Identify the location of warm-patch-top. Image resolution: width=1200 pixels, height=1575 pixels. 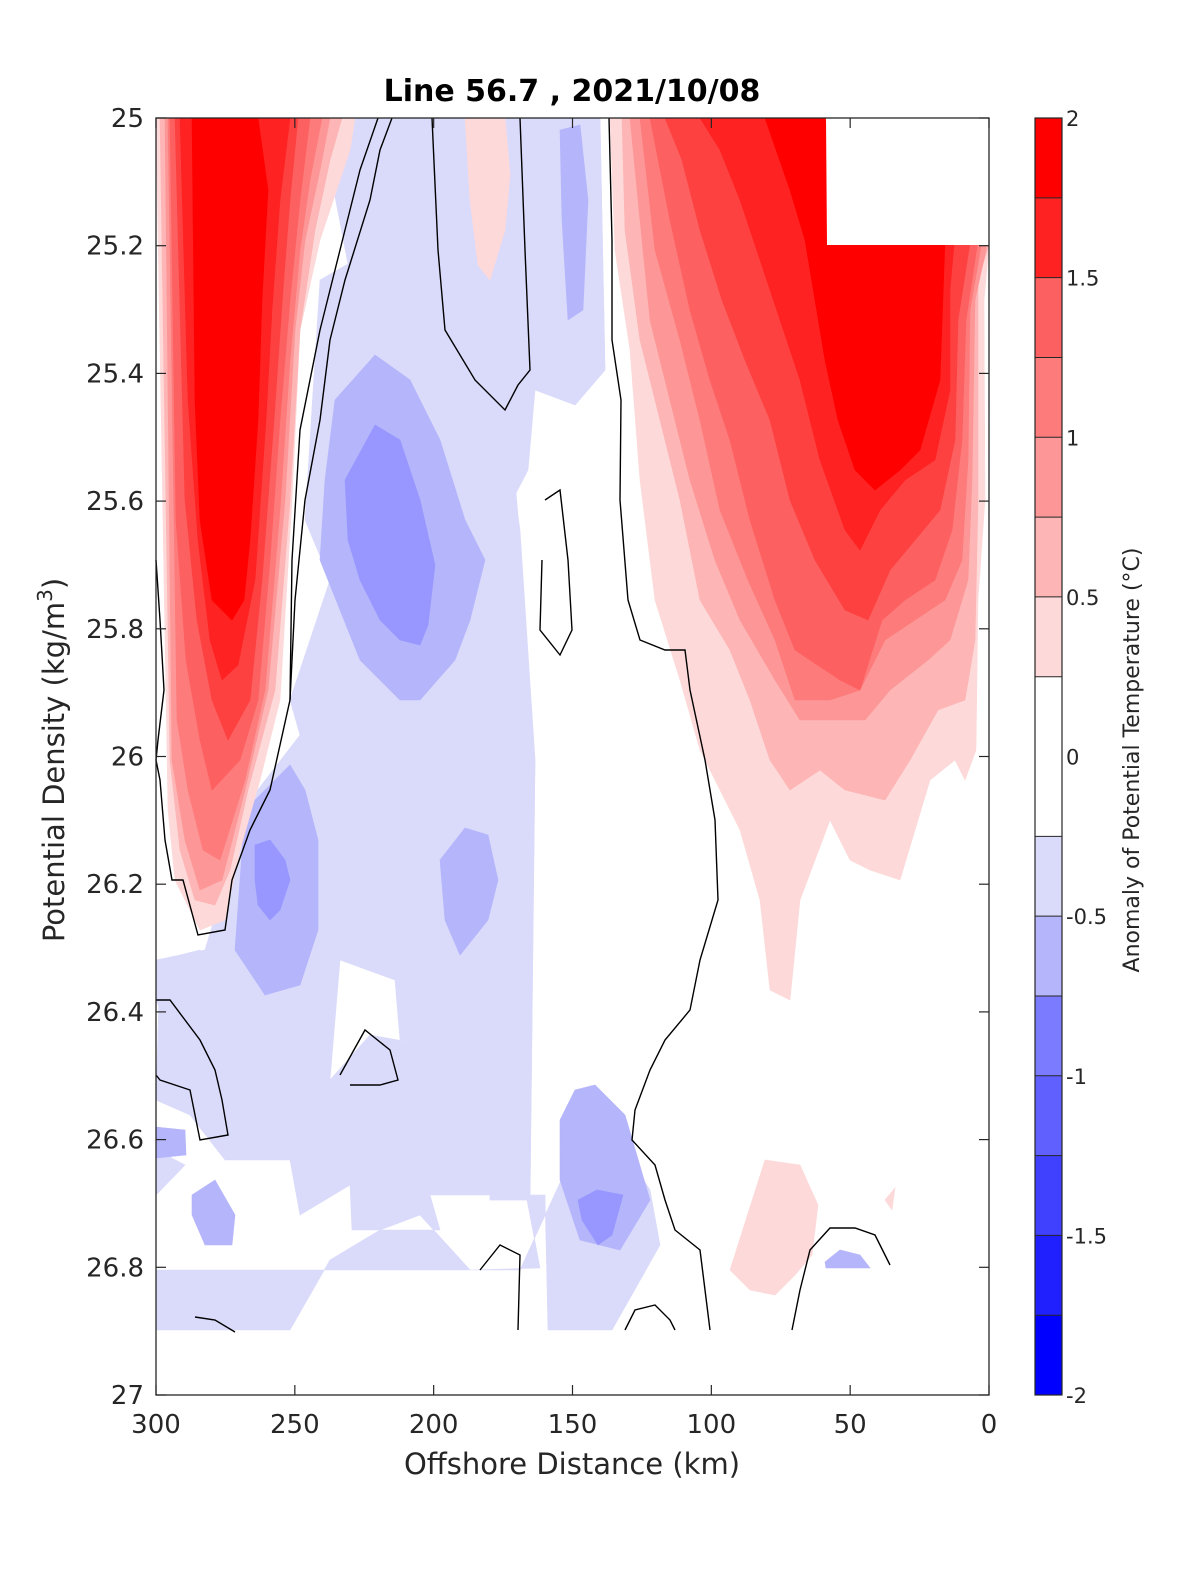
(487, 199).